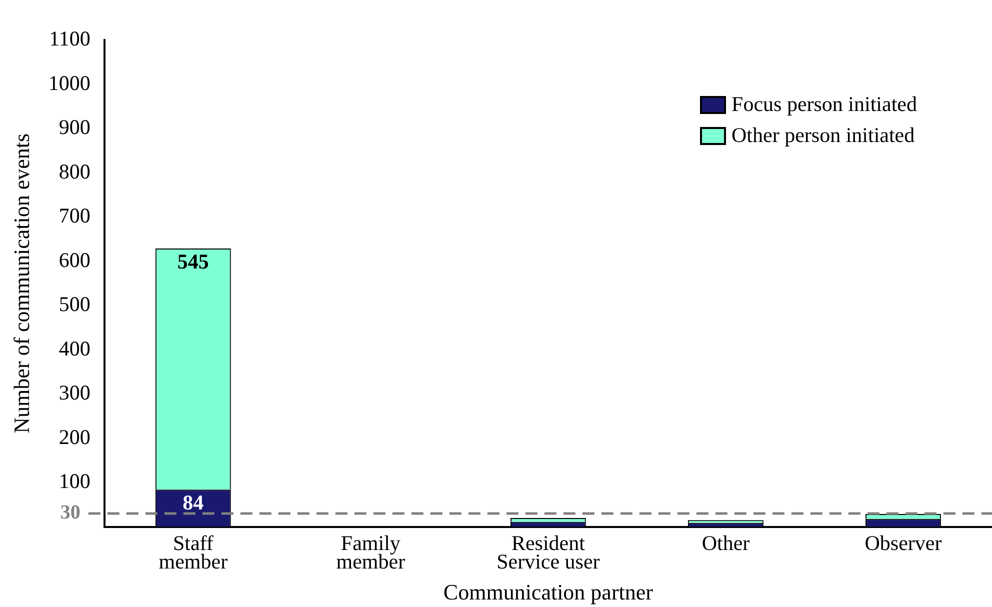  What do you see at coordinates (74, 171) in the screenshot?
I see `y-tick-label: 800` at bounding box center [74, 171].